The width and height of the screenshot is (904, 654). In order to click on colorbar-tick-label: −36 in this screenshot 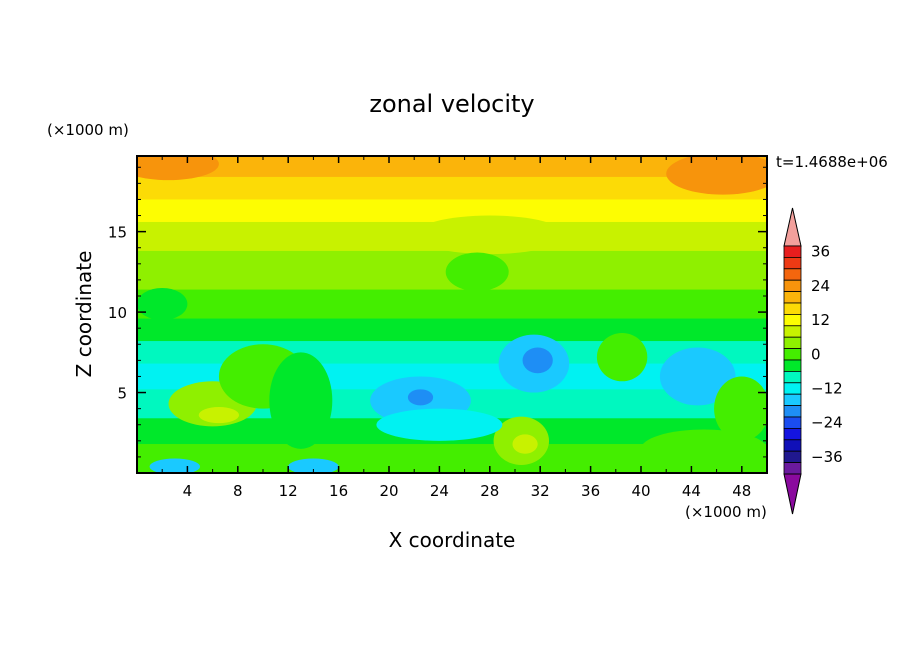, I will do `click(827, 457)`.